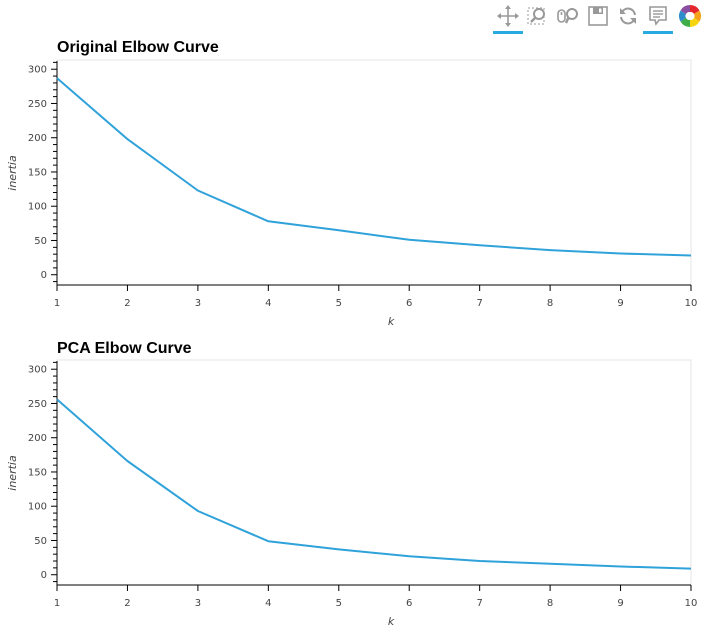  I want to click on hover-icon, so click(658, 16).